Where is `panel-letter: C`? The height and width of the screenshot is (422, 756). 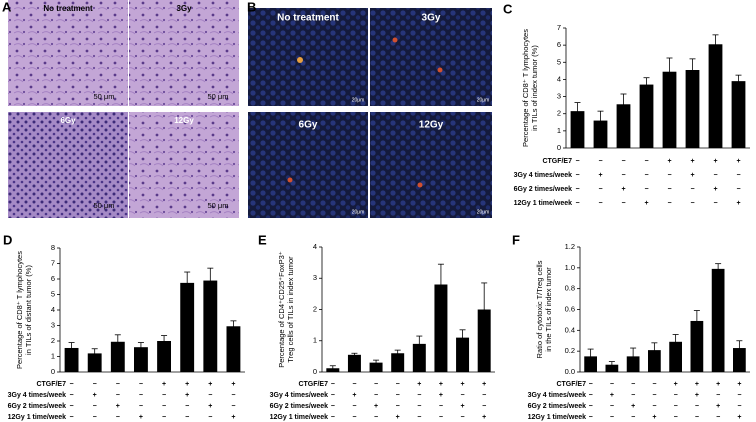 panel-letter: C is located at coordinates (508, 8).